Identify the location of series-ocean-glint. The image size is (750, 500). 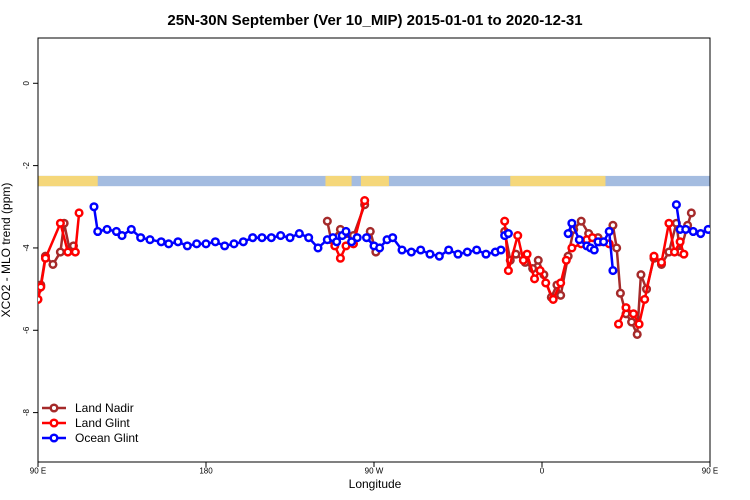
(419, 238).